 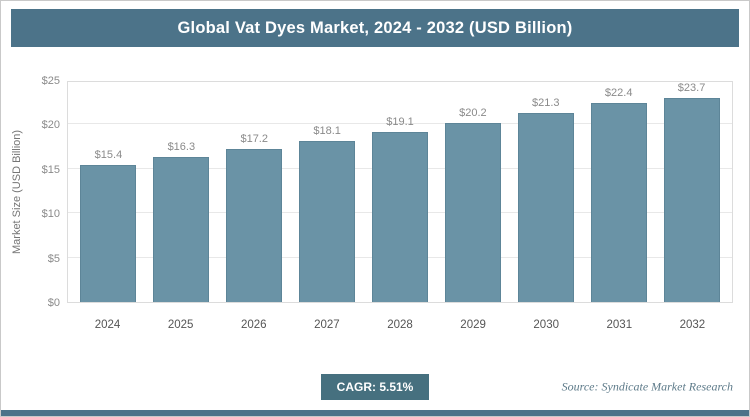 I want to click on y-tick-label: $25, so click(x=50, y=81).